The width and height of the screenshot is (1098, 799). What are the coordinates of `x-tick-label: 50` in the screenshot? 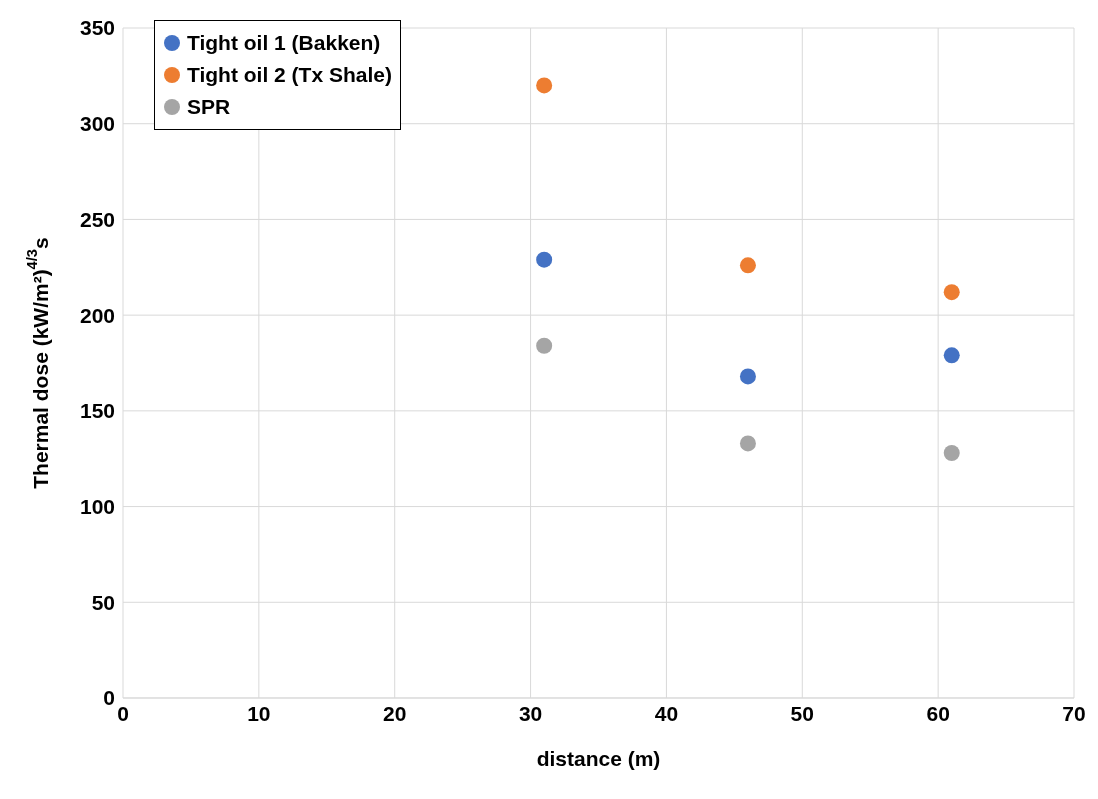 It's located at (802, 713).